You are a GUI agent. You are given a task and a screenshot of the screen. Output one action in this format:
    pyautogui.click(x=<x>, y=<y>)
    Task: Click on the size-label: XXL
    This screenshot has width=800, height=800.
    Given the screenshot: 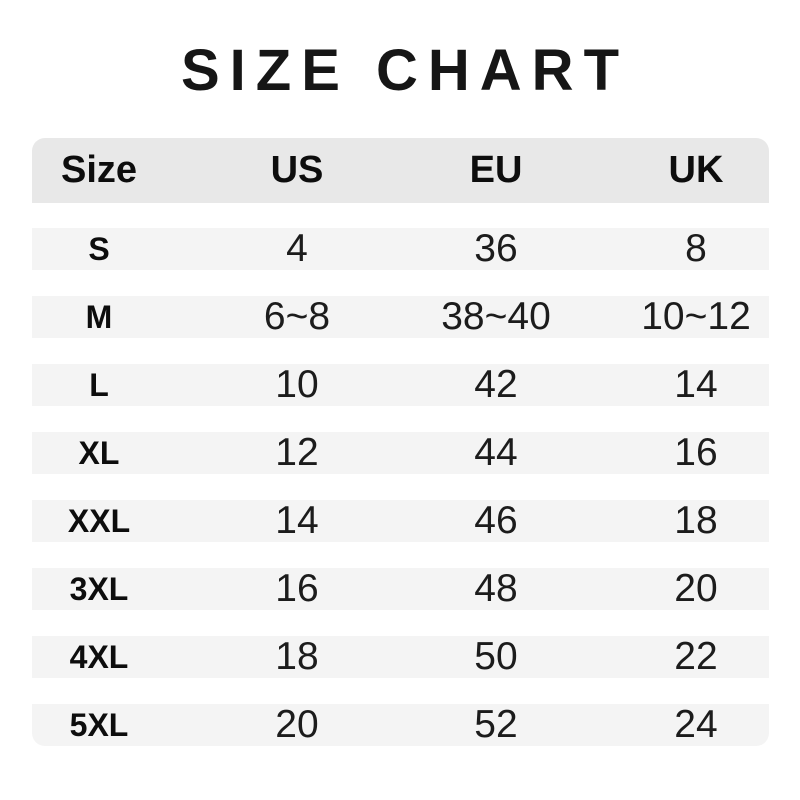 What is the action you would take?
    pyautogui.click(x=99, y=520)
    